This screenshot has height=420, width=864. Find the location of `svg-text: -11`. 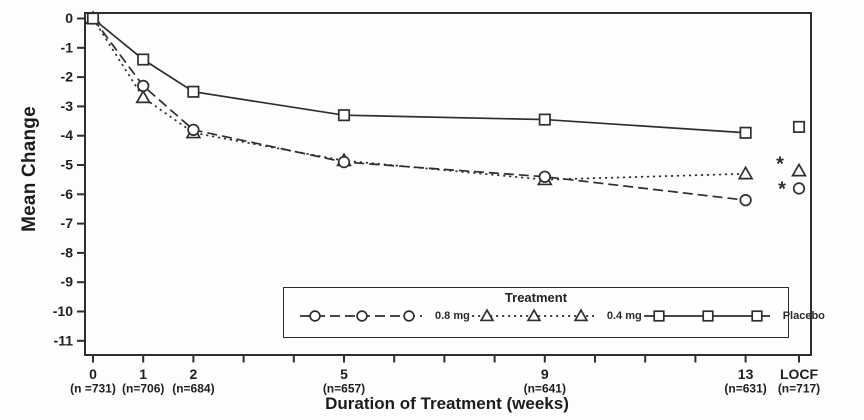

svg-text: -11 is located at coordinates (64, 340).